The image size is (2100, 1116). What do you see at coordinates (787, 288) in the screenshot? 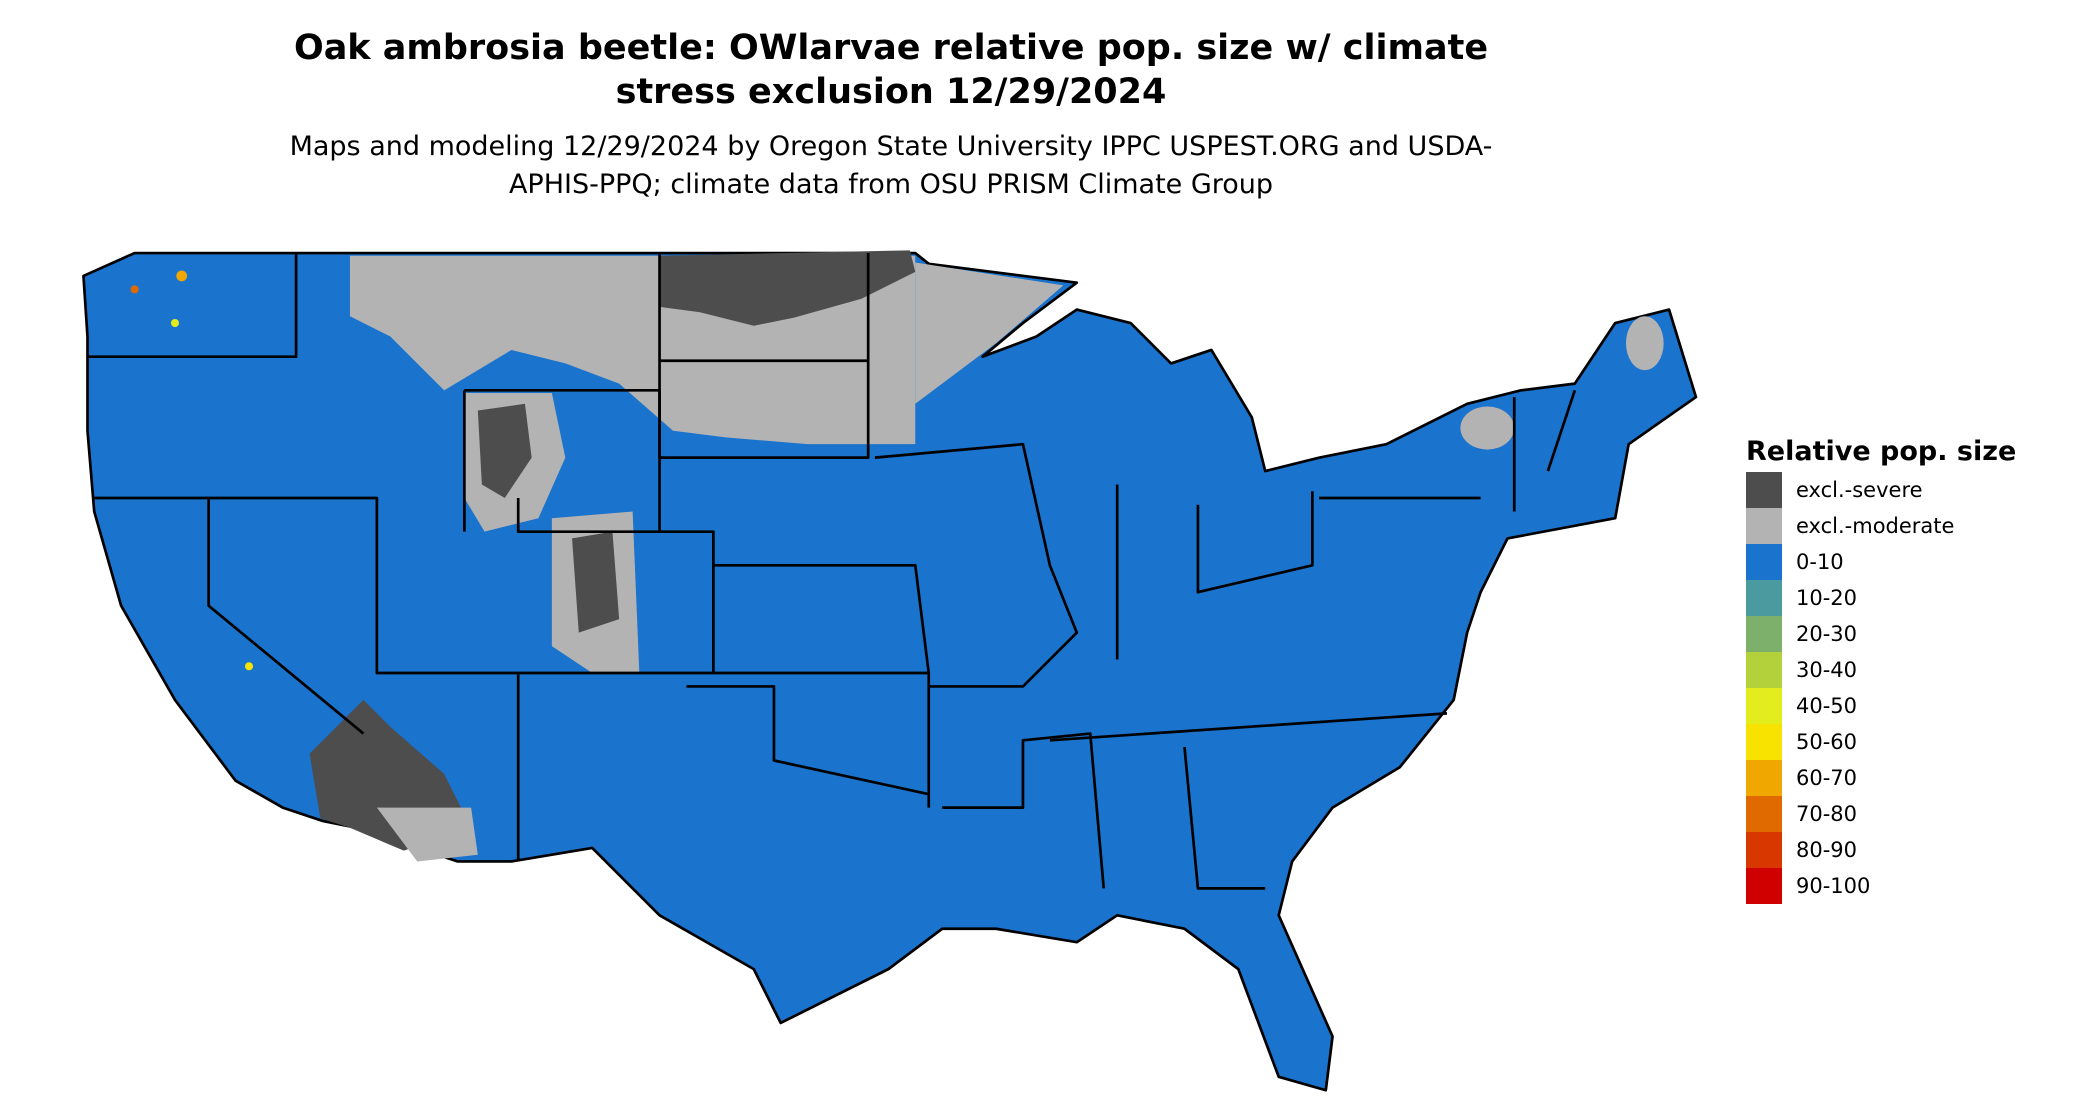
I see `severe-exclusion-north` at bounding box center [787, 288].